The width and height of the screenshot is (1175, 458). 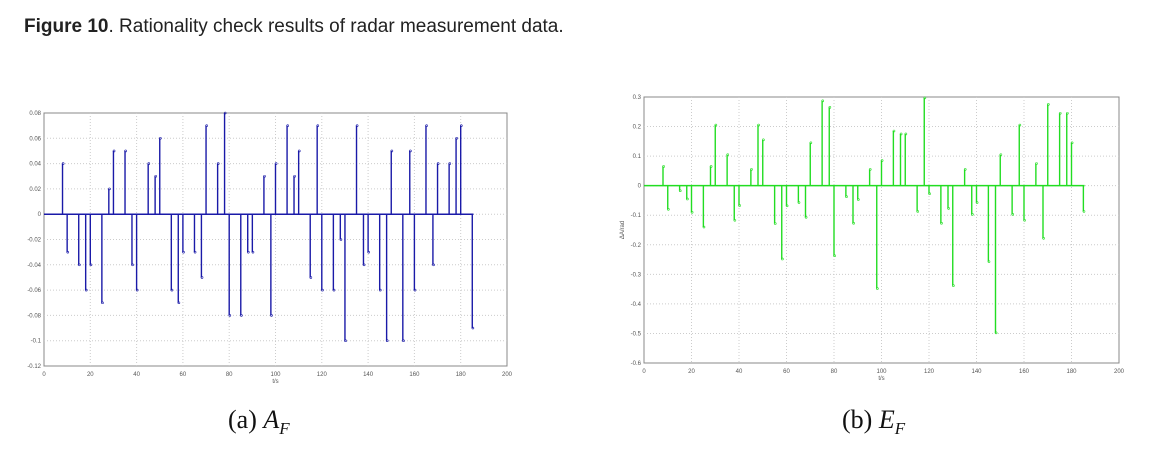 What do you see at coordinates (183, 375) in the screenshot?
I see `plot-a-xtick-label: 60` at bounding box center [183, 375].